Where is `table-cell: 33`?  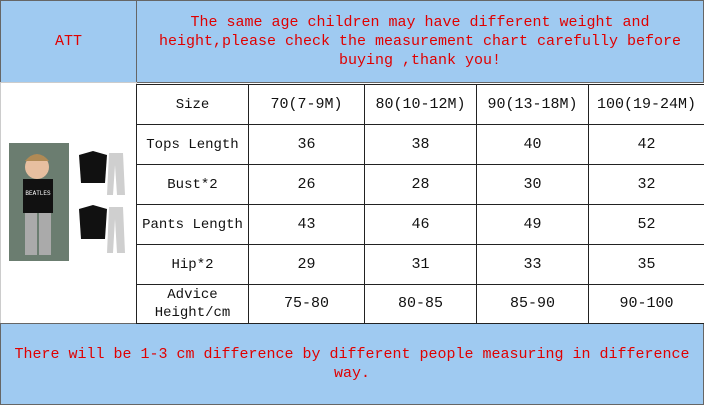 table-cell: 33 is located at coordinates (532, 264).